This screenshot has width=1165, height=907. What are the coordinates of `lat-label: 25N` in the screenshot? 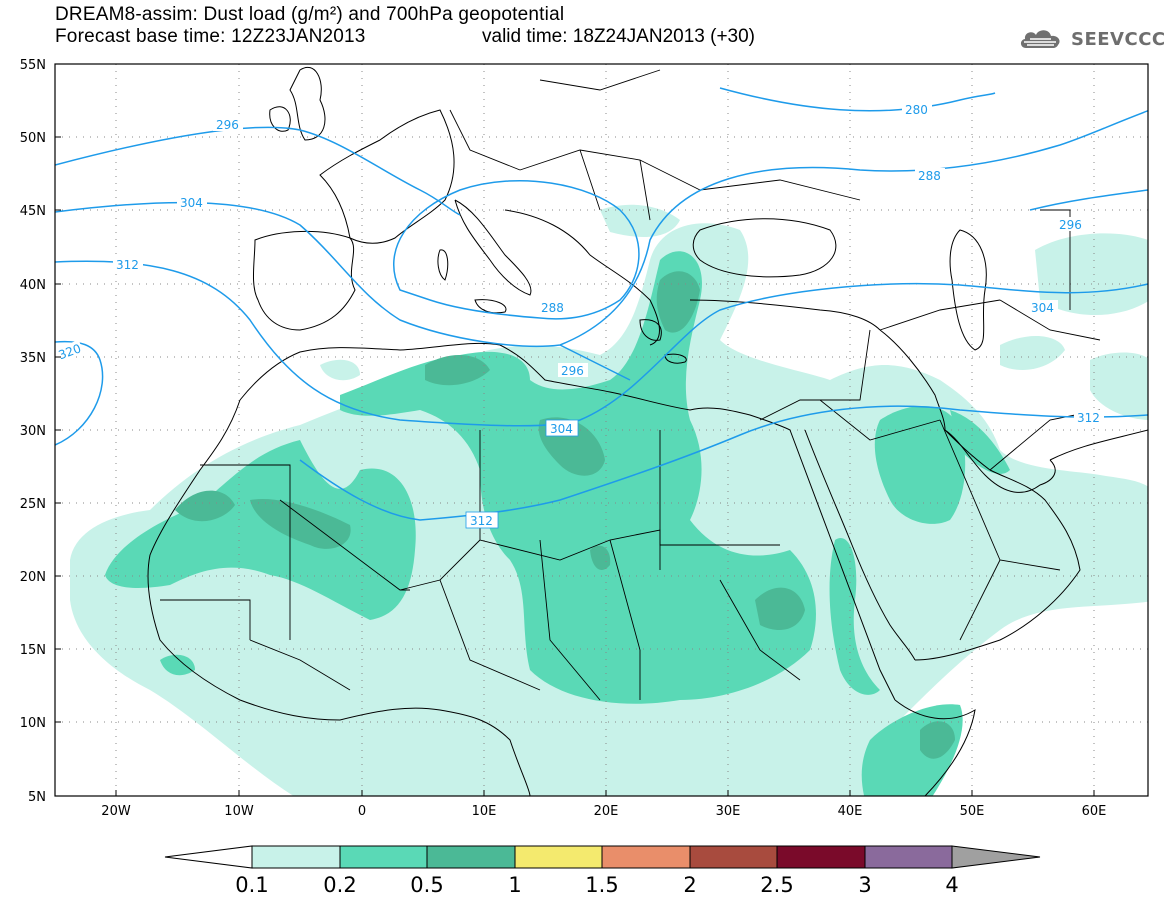 It's located at (33, 504).